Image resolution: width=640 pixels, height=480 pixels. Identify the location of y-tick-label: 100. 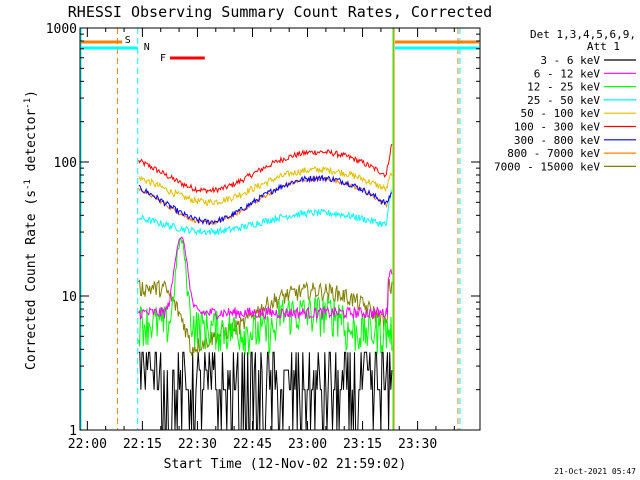
(65, 163).